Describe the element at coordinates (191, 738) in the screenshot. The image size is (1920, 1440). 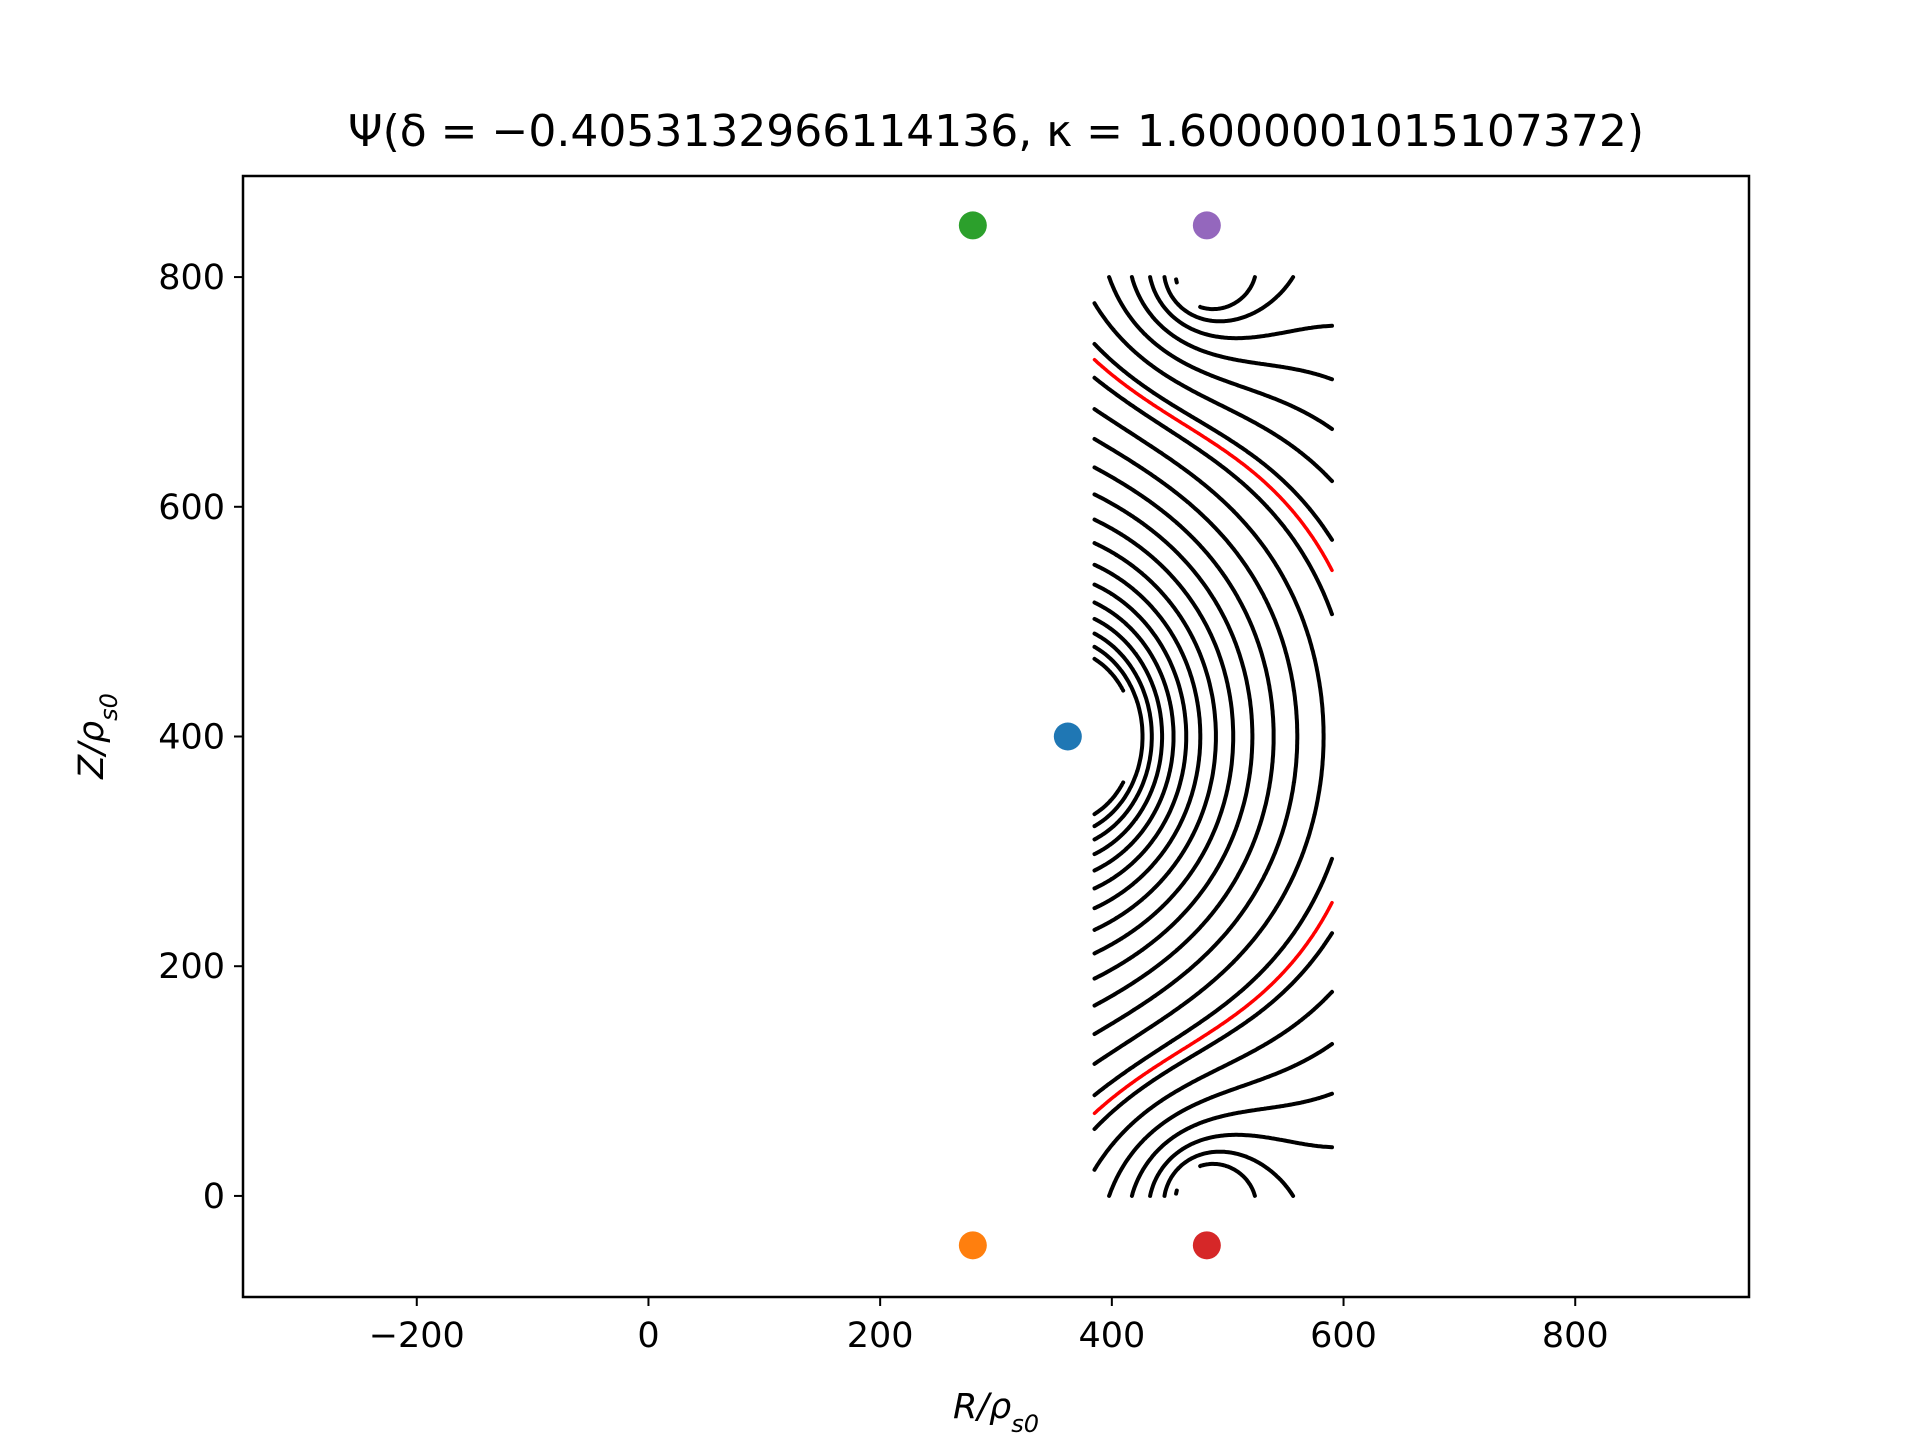
I see `y-tick-label: 400` at that location.